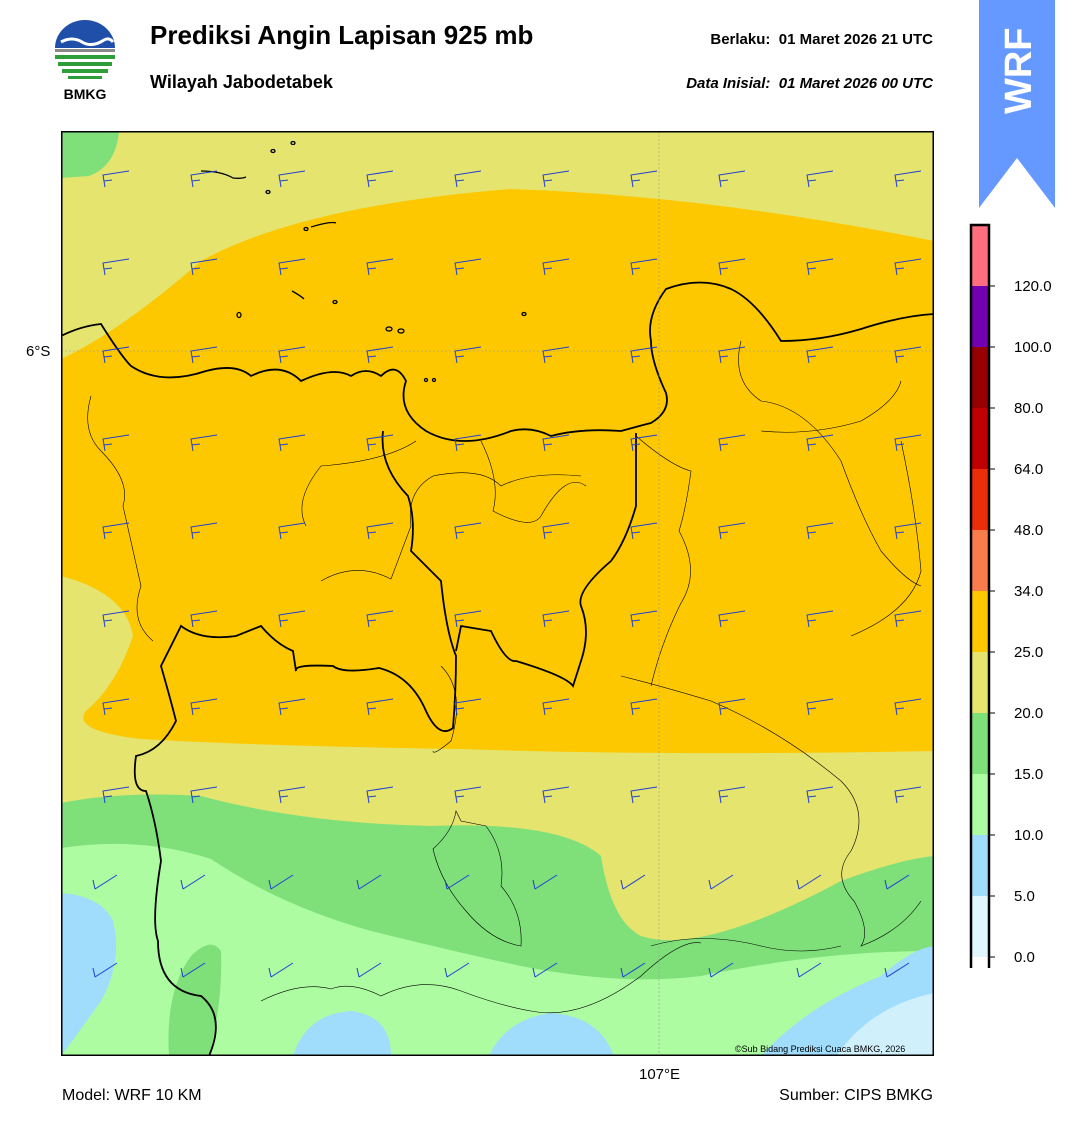 The height and width of the screenshot is (1128, 1081). Describe the element at coordinates (660, 1074) in the screenshot. I see `longitude-label: 107°E` at that location.